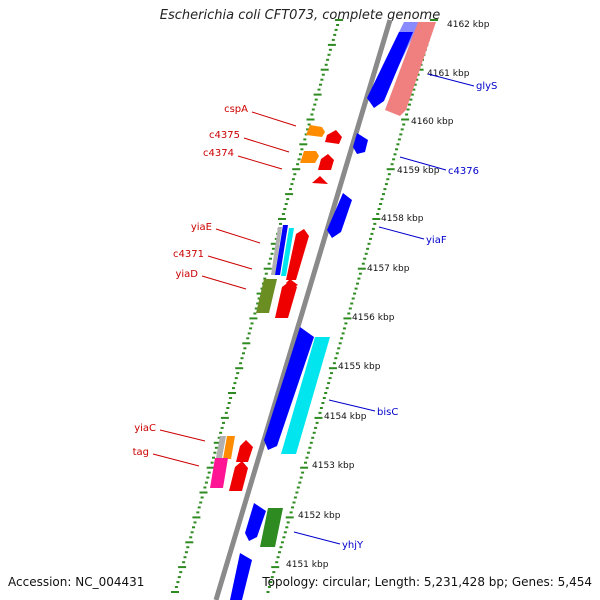 This screenshot has width=600, height=600. Describe the element at coordinates (401, 233) in the screenshot. I see `yiaF-leader` at that location.